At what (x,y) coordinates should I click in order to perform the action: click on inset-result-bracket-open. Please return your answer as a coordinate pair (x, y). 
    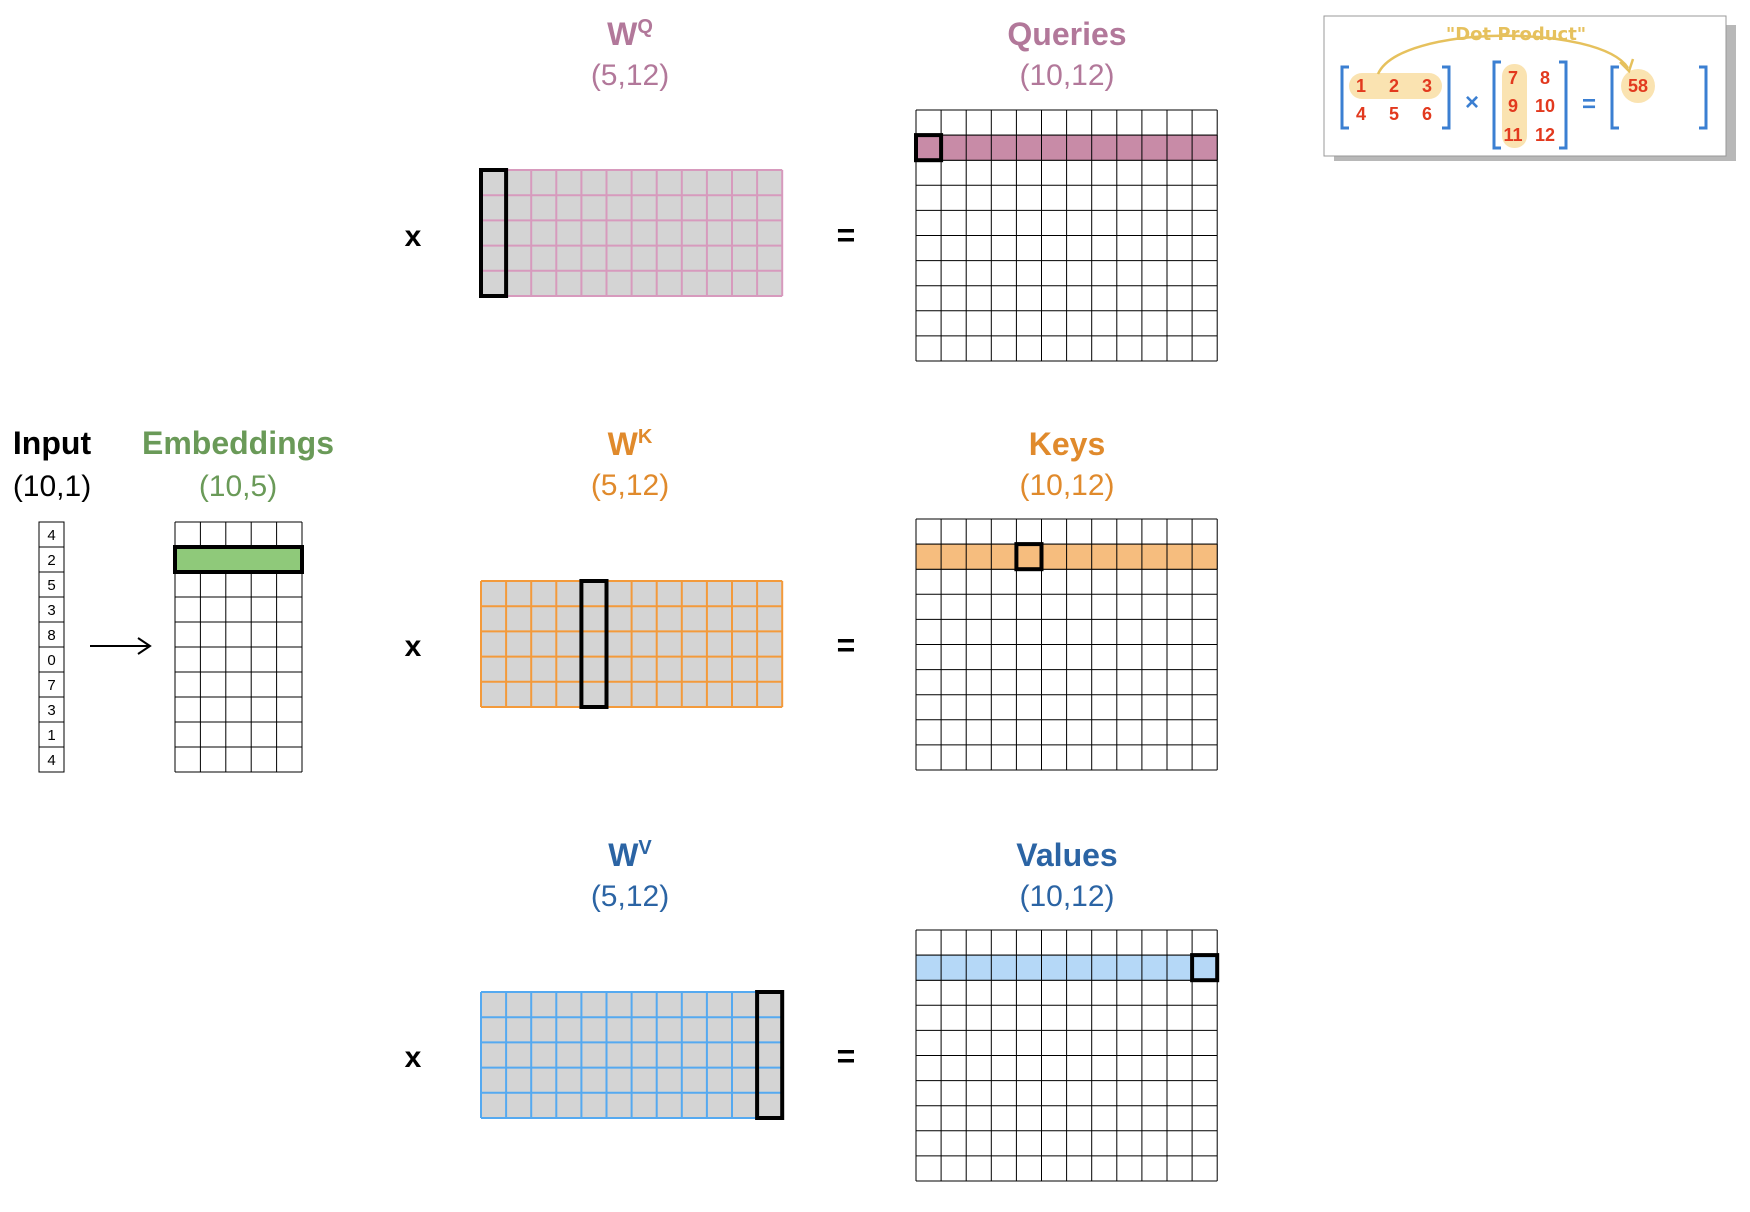
    Looking at the image, I should click on (1614, 97).